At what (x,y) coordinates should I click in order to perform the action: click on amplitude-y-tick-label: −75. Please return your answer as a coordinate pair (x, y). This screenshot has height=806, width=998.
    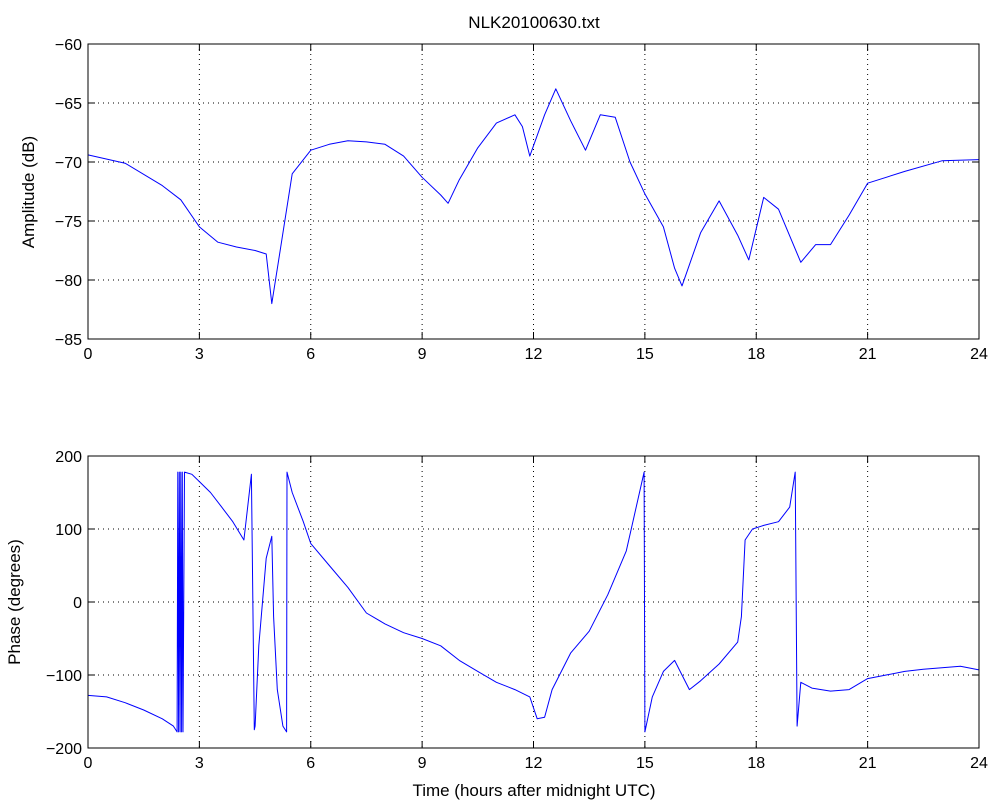
    Looking at the image, I should click on (68, 222).